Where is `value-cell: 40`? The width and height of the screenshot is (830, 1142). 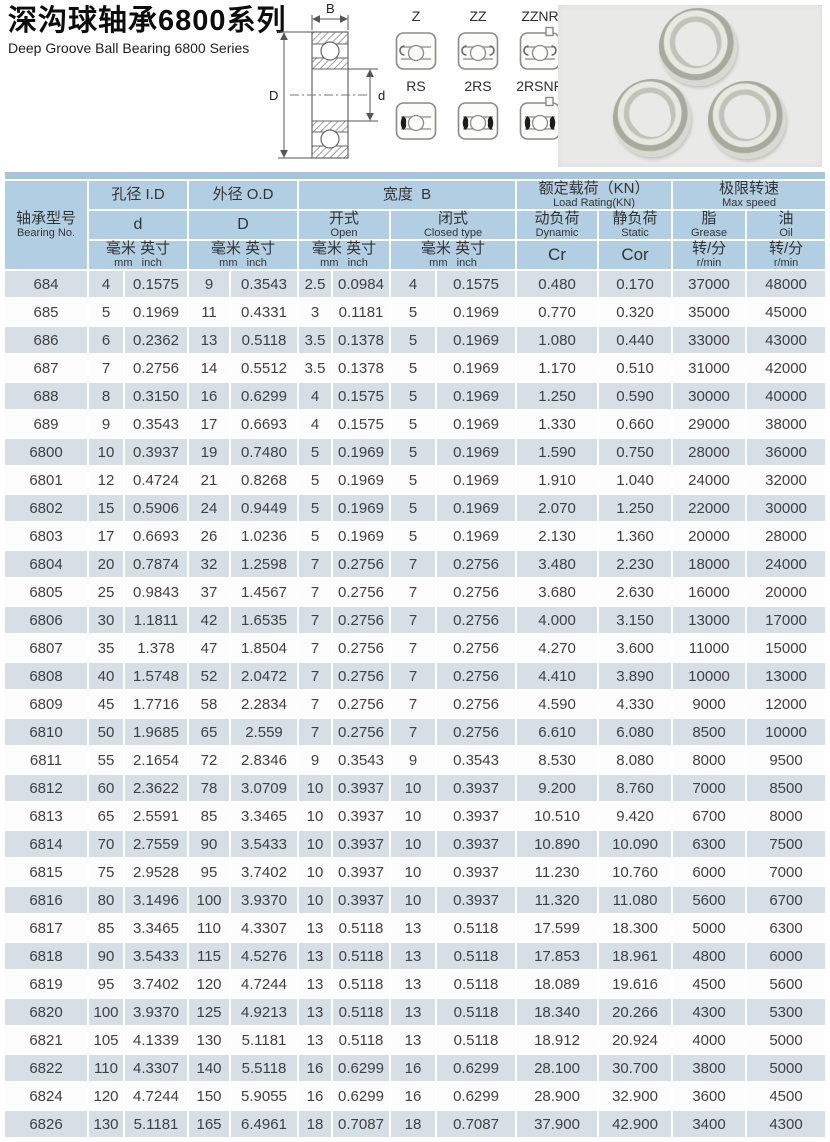
value-cell: 40 is located at coordinates (106, 676).